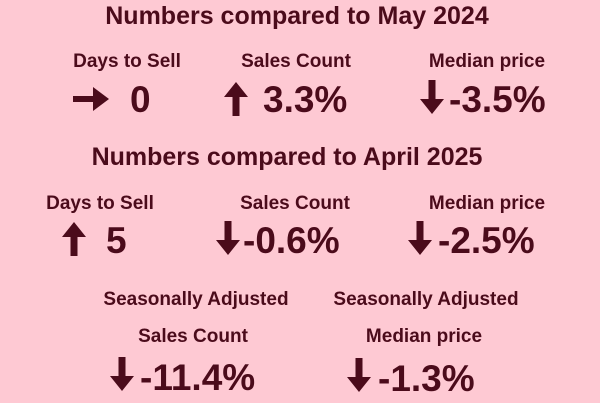 The width and height of the screenshot is (600, 403). What do you see at coordinates (140, 99) in the screenshot?
I see `metric-value: 0` at bounding box center [140, 99].